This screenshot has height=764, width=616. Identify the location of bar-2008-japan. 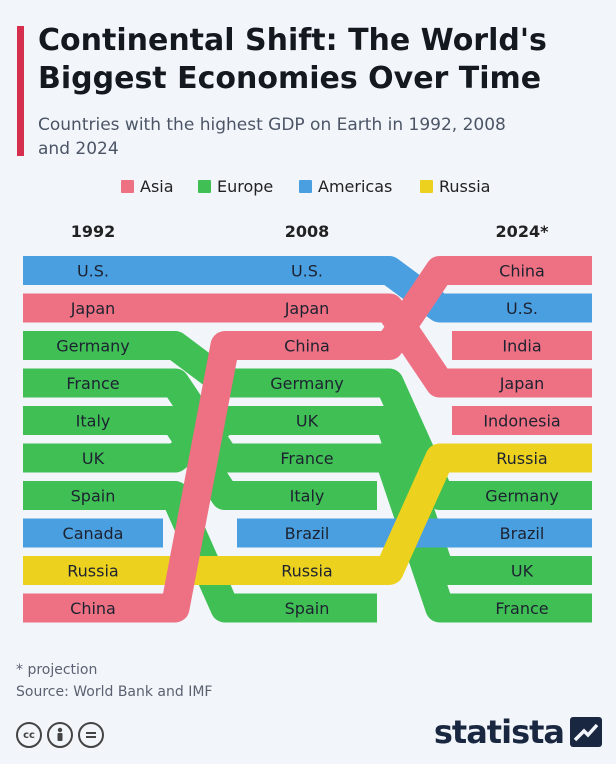
(307, 308).